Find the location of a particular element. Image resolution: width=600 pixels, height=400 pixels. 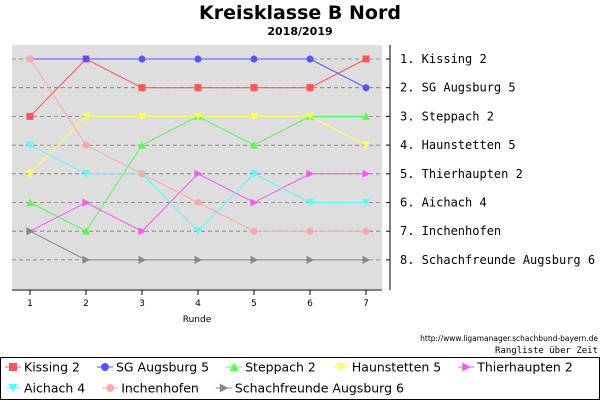

legend-item: Steppach 2 is located at coordinates (271, 367).